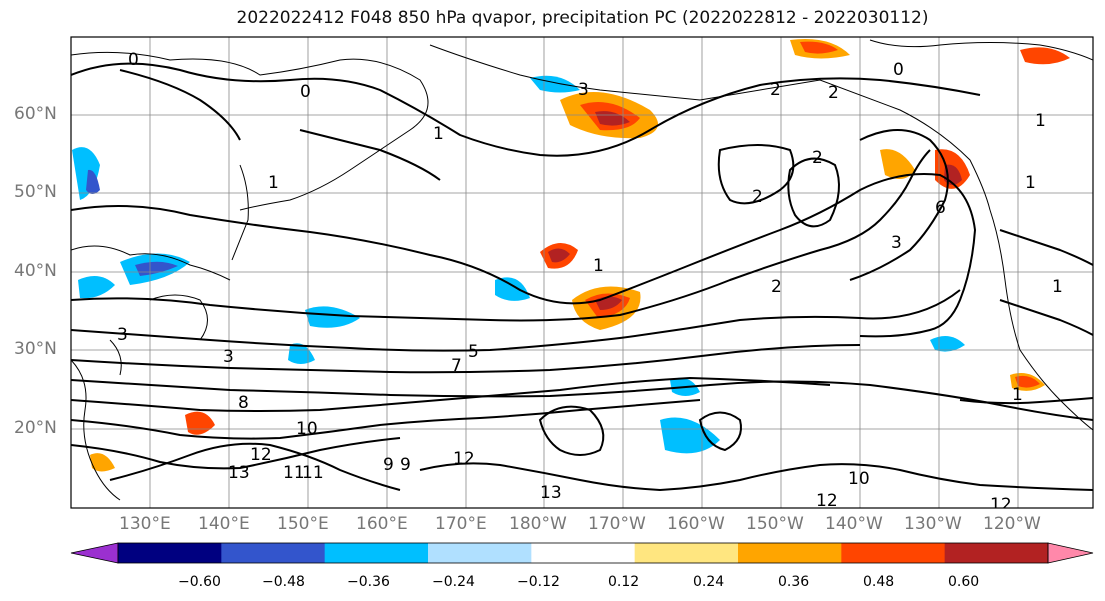 The width and height of the screenshot is (1105, 601). I want to click on contour-label: 5, so click(473, 352).